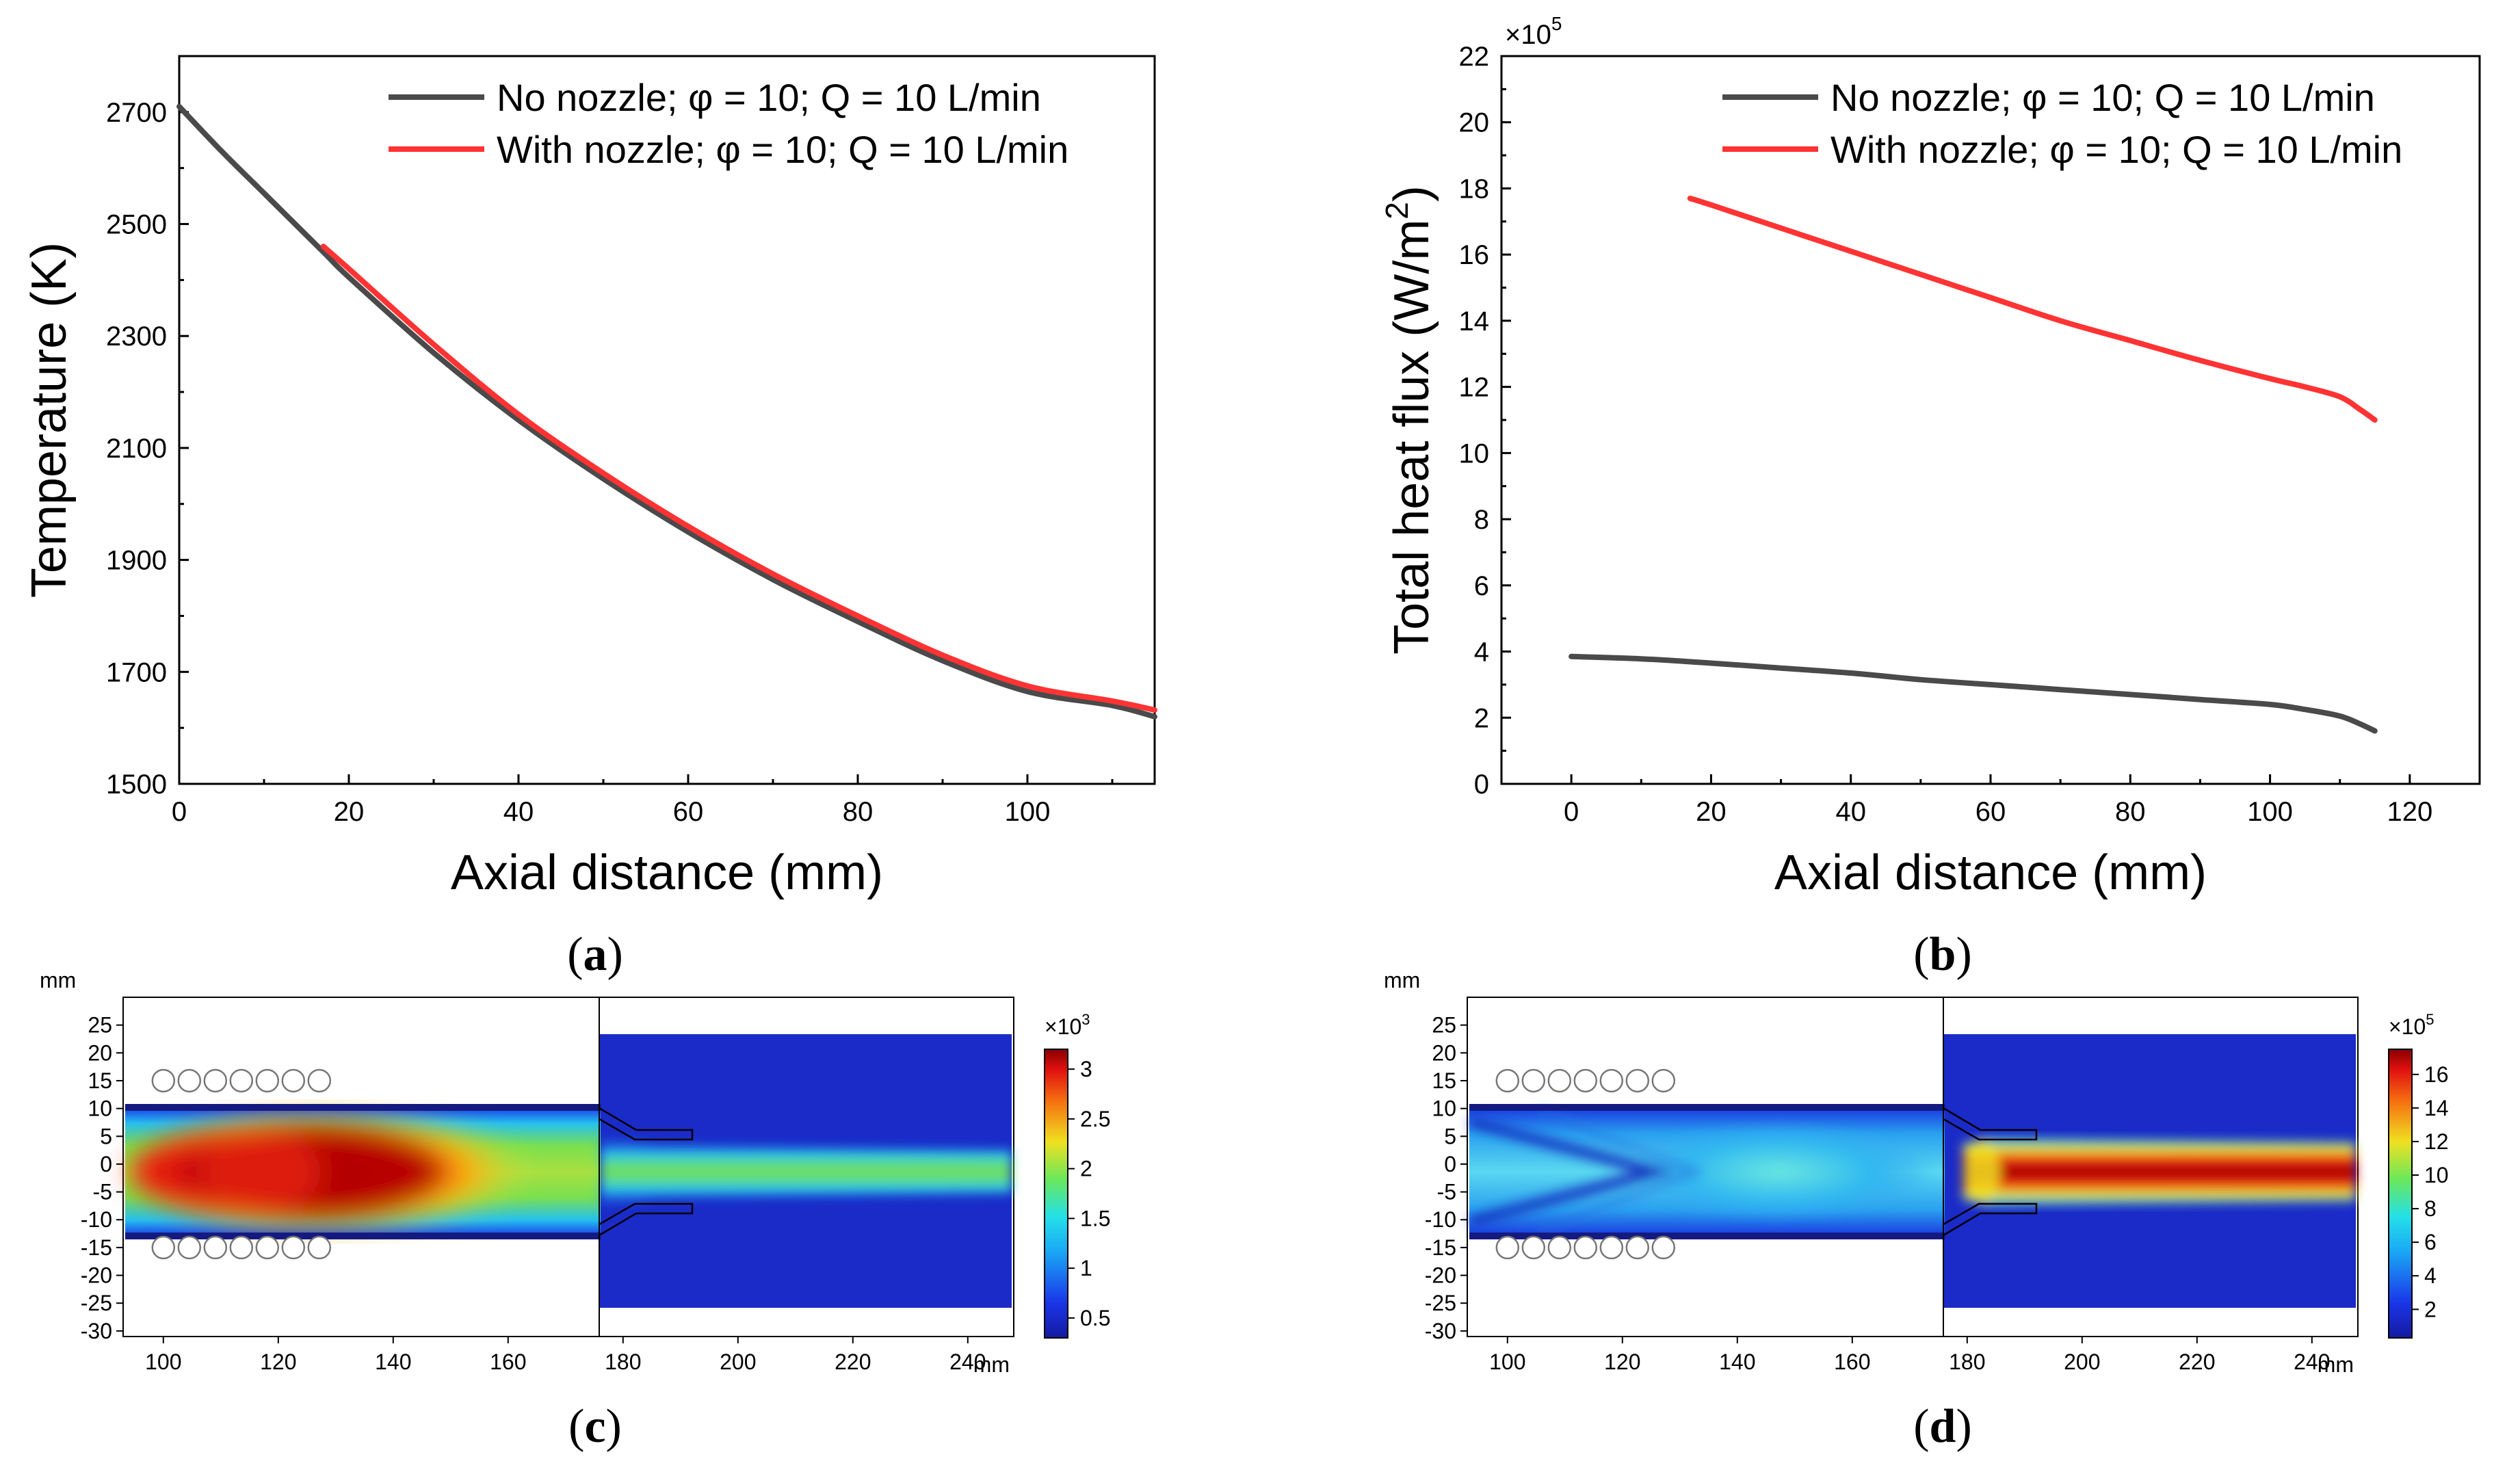  Describe the element at coordinates (769, 97) in the screenshot. I see `legend-entry: No nozzle; φ = 10; Q = 10 L/min` at that location.